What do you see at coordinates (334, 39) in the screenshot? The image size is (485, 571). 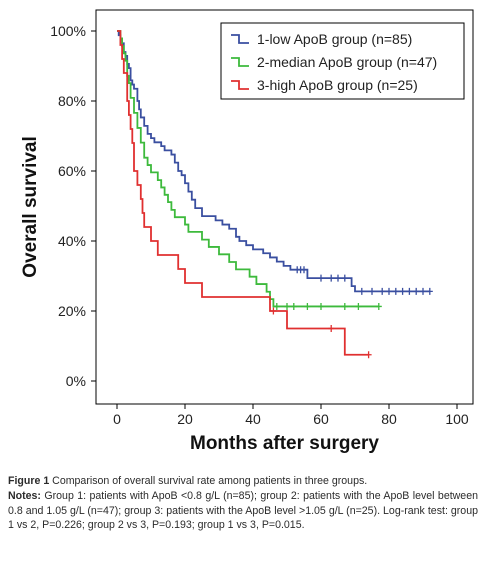 I see `legend-label-low: 1-low ApoB group (n=85)` at bounding box center [334, 39].